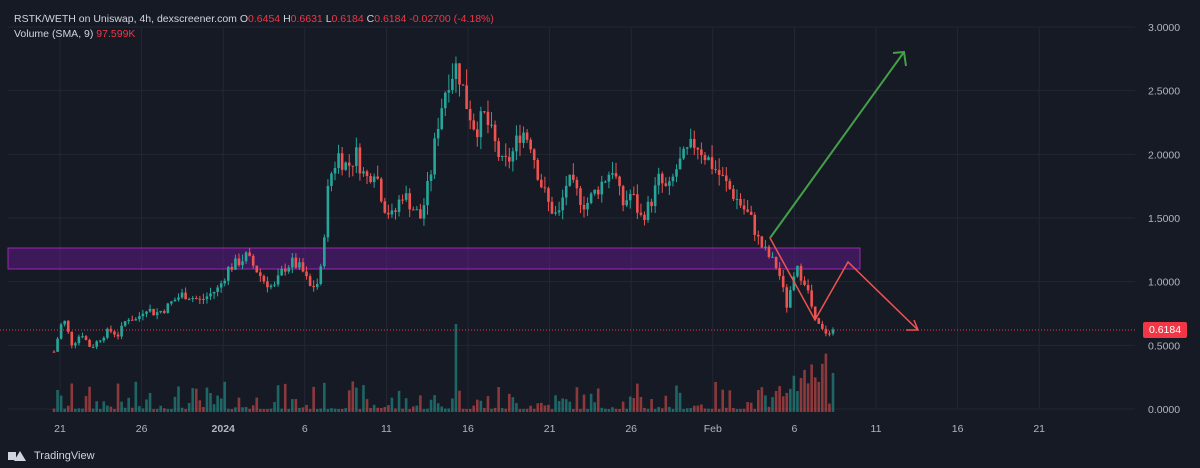 The image size is (1200, 468). What do you see at coordinates (51, 456) in the screenshot?
I see `tradingview-brand: TradingView` at bounding box center [51, 456].